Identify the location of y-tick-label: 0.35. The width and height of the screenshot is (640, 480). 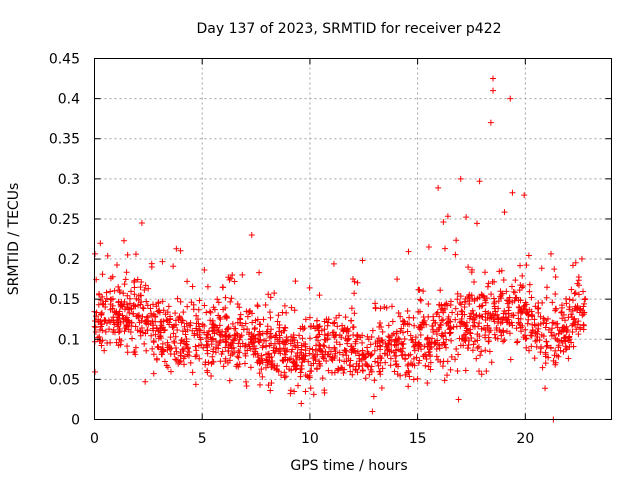
(64, 140).